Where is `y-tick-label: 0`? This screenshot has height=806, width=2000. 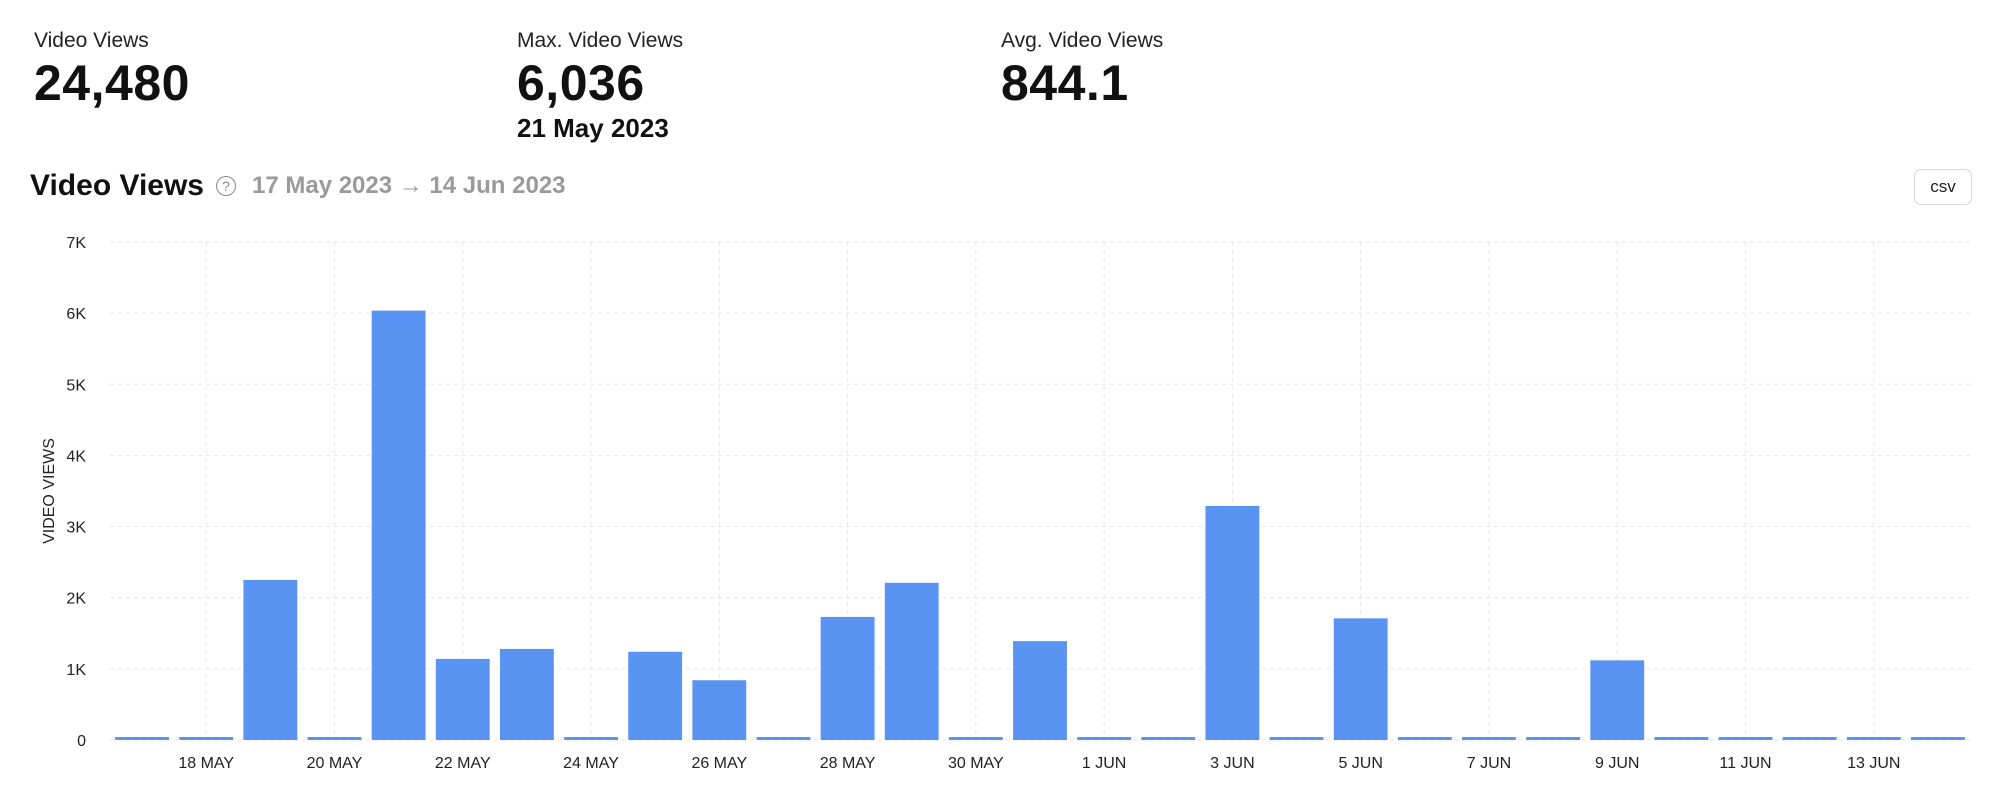
y-tick-label: 0 is located at coordinates (81, 741).